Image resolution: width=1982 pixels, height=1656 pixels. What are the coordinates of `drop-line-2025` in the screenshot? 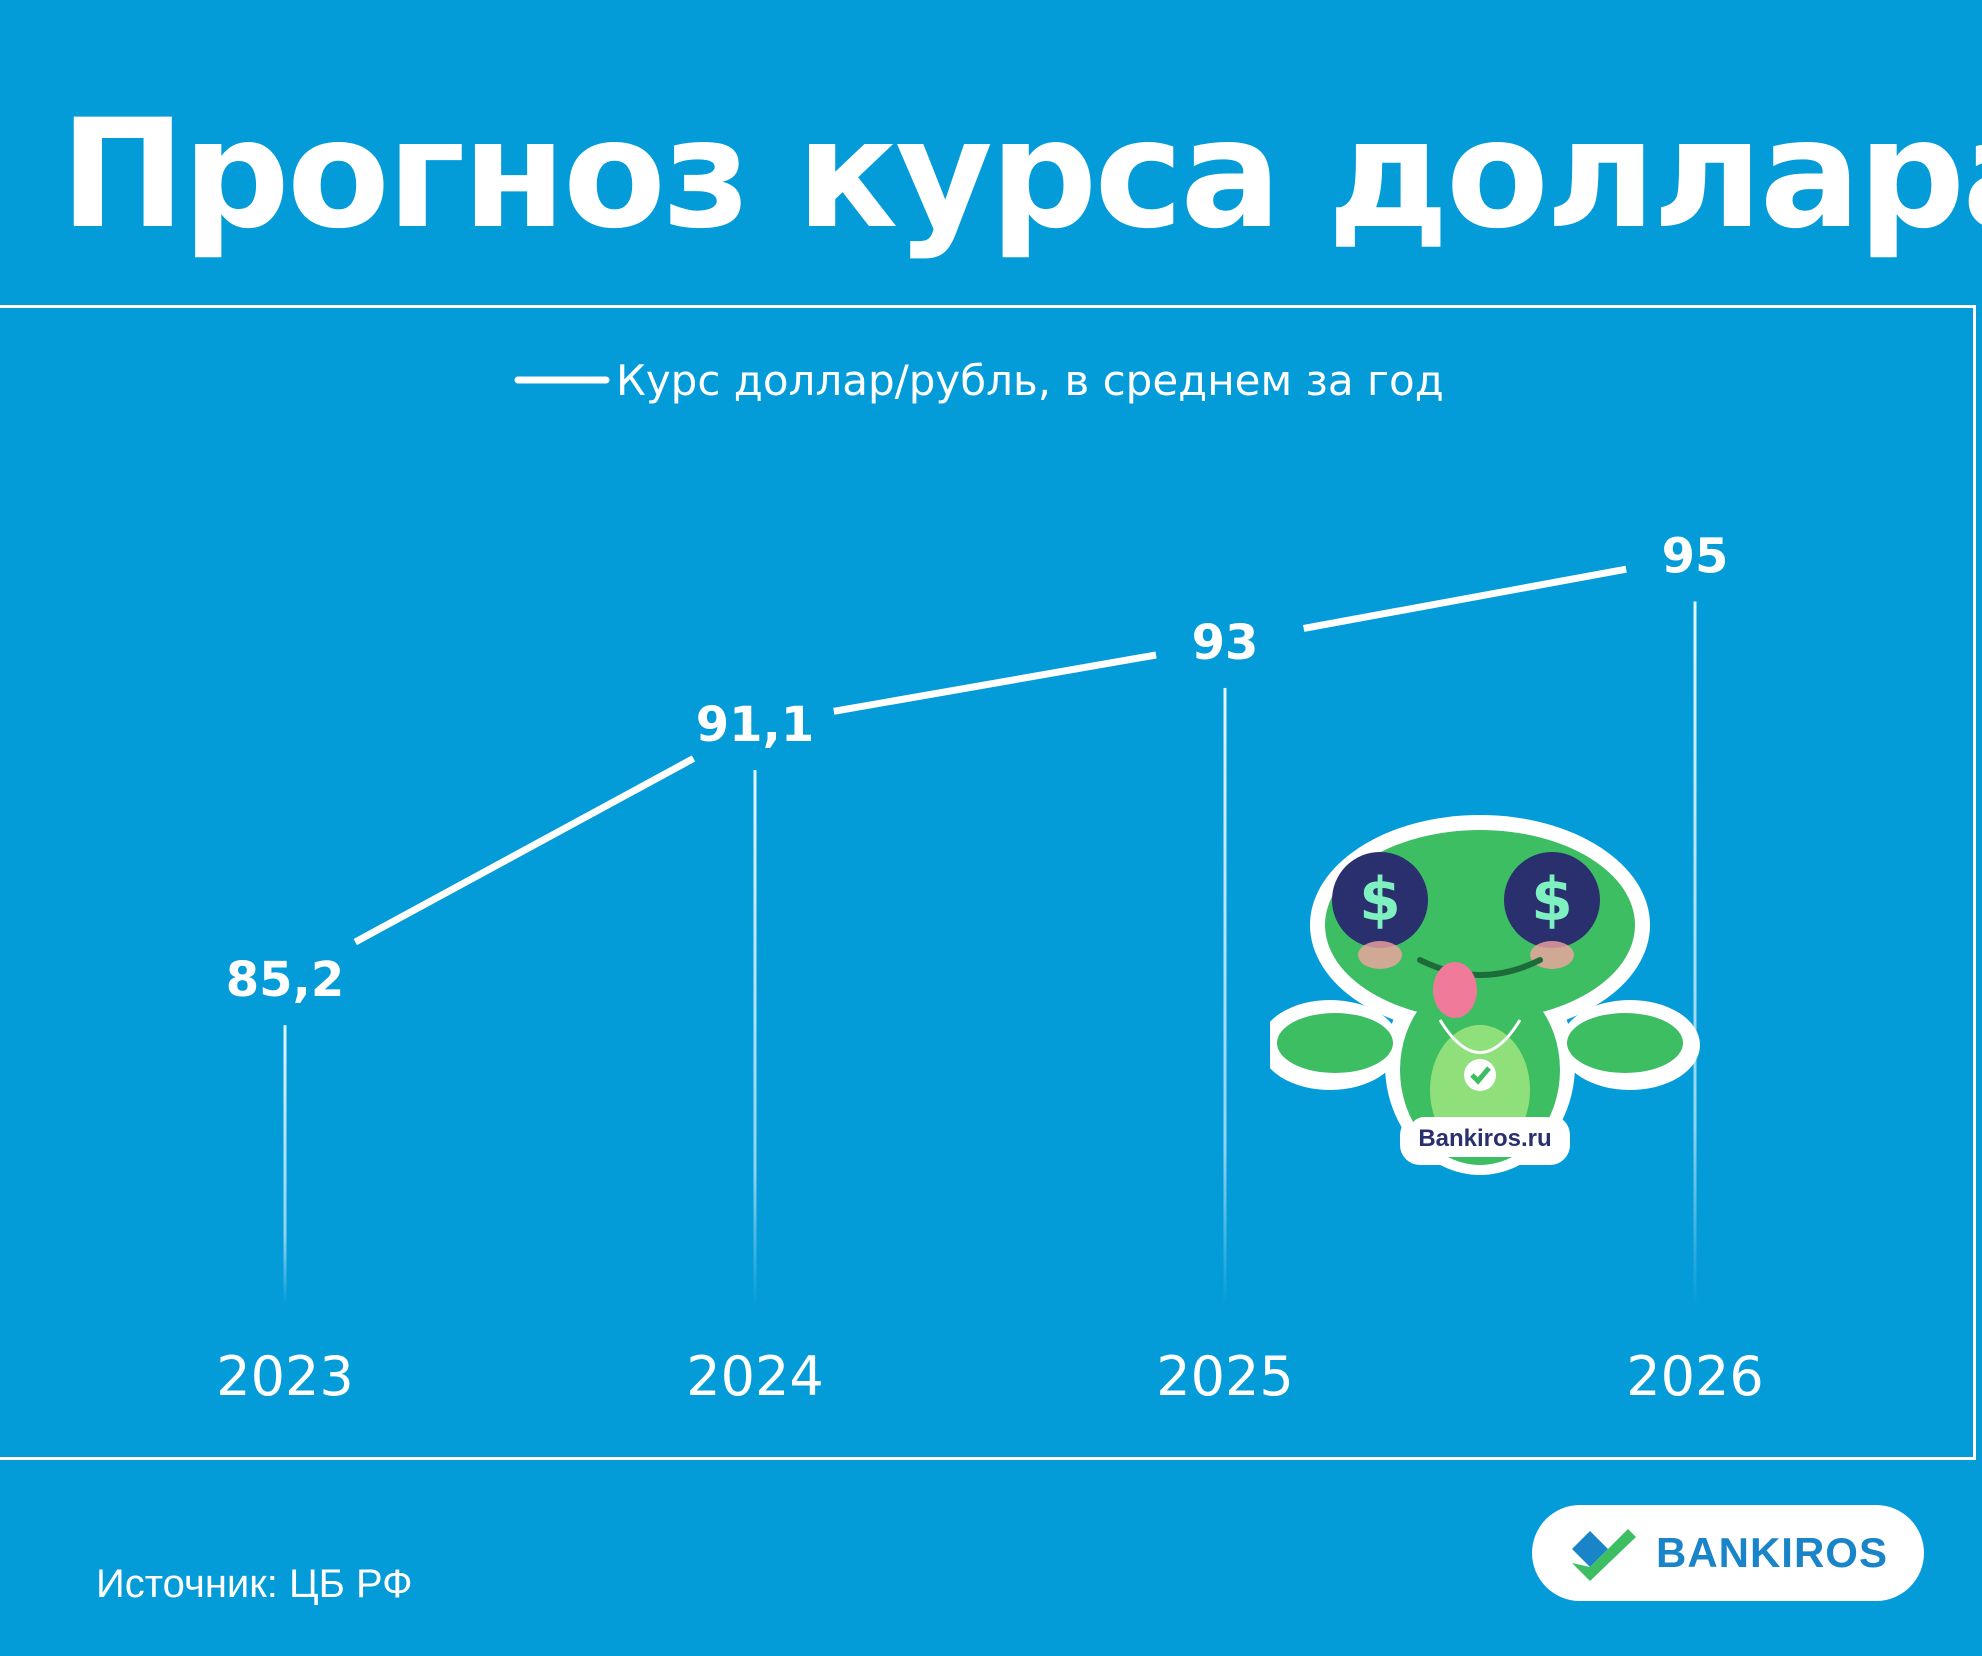 It's located at (1225, 996).